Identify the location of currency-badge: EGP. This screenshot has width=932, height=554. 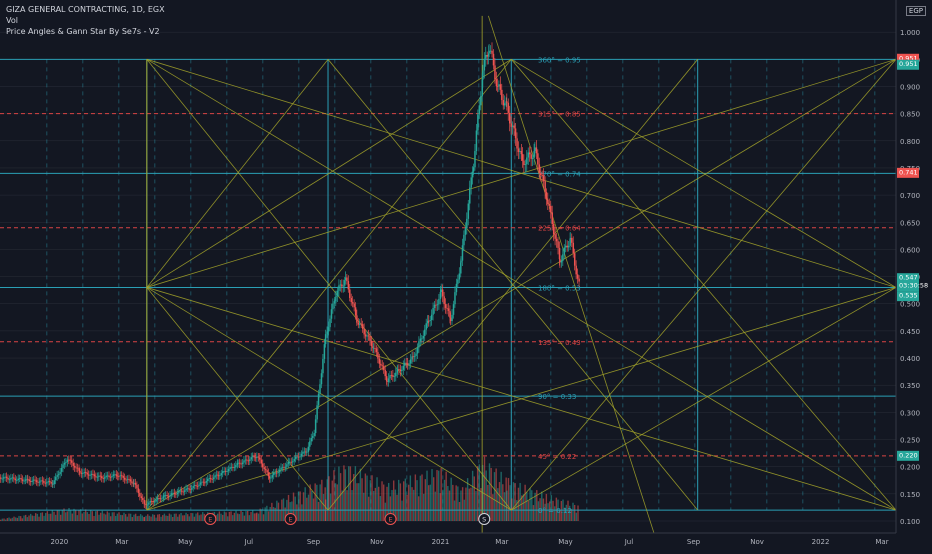
(915, 11).